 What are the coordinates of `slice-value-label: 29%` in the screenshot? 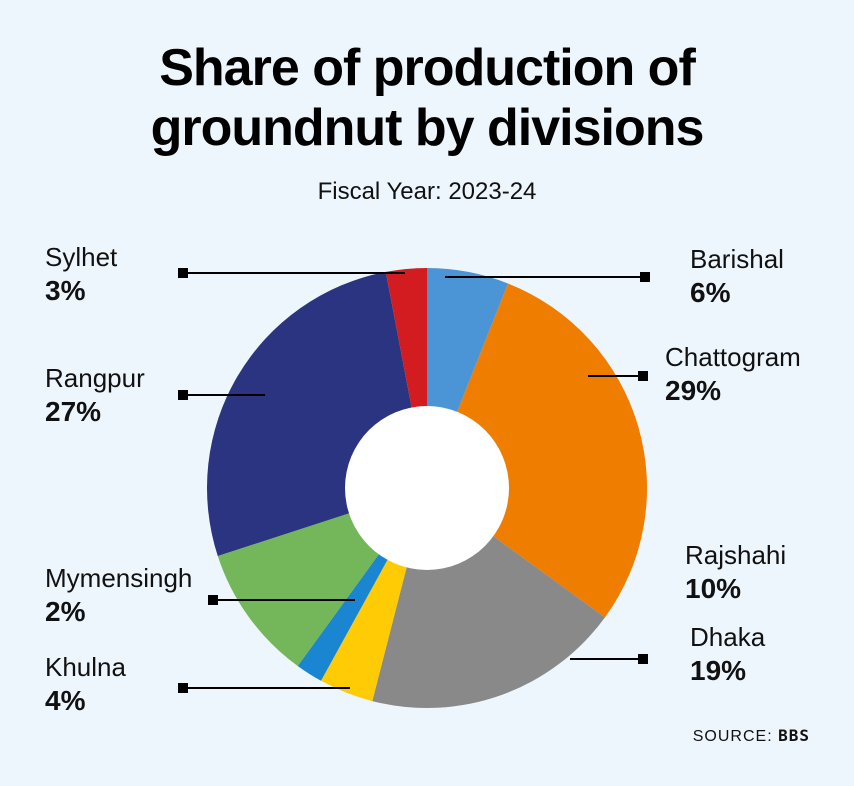 It's located at (693, 390).